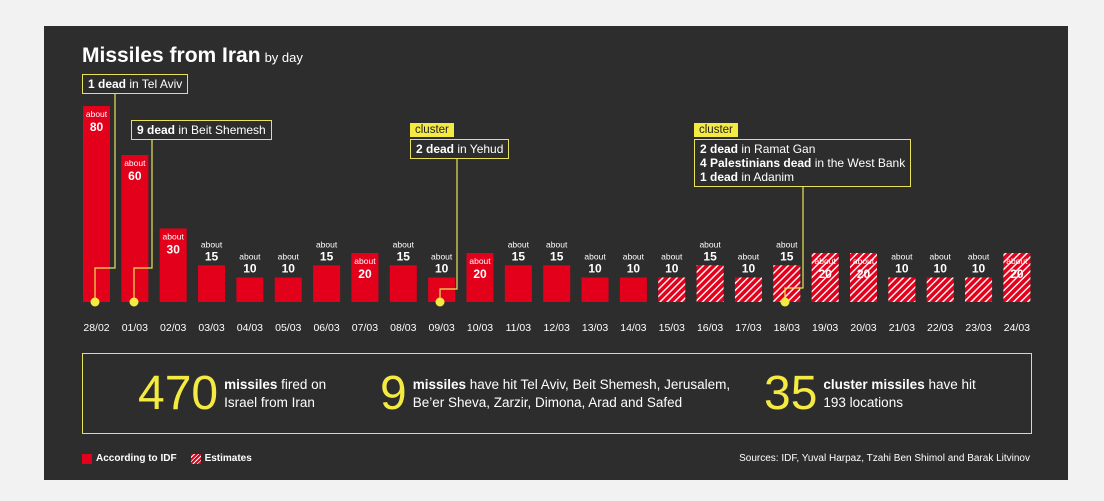 The width and height of the screenshot is (1104, 501). I want to click on stat-number: 9, so click(393, 393).